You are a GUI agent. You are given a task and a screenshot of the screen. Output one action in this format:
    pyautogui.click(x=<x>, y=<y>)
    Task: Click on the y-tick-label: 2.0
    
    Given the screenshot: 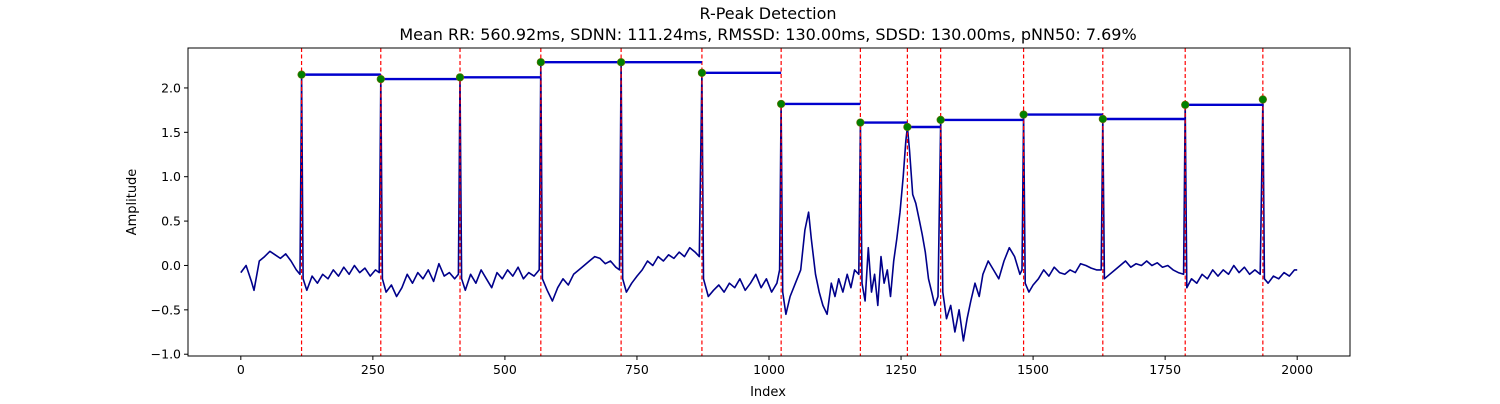 What is the action you would take?
    pyautogui.click(x=171, y=87)
    